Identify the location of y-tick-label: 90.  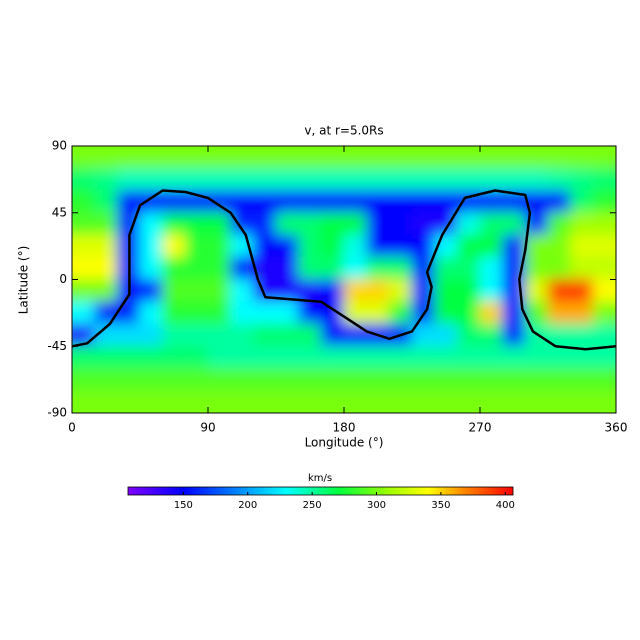
(59, 146).